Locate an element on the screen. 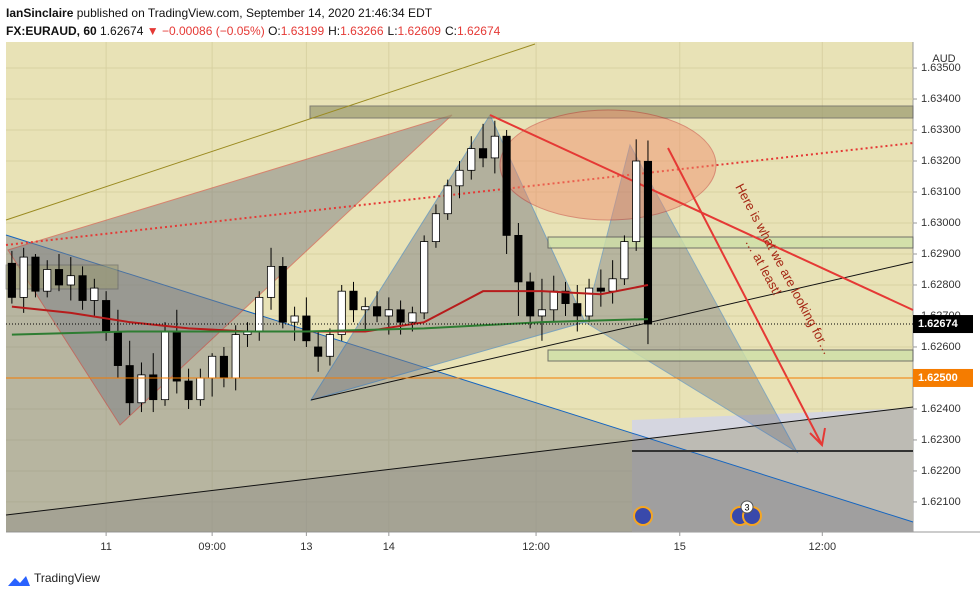  last: 1.62674 is located at coordinates (122, 31).